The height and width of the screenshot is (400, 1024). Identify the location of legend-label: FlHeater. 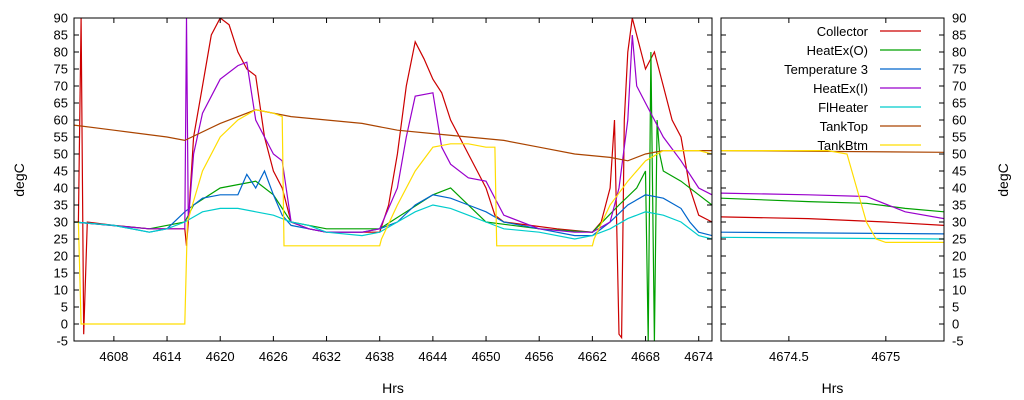
(843, 107).